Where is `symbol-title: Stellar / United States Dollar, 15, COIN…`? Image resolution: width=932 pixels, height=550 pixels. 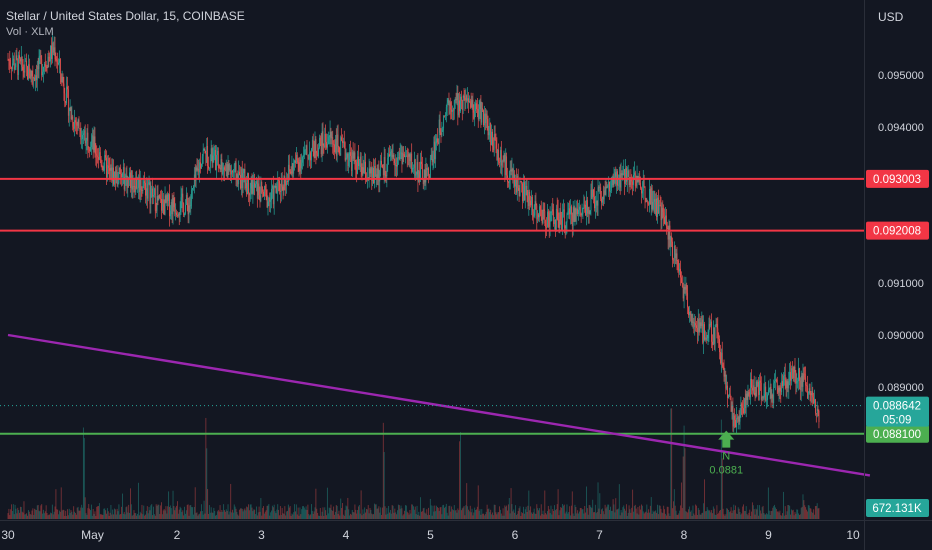
symbol-title: Stellar / United States Dollar, 15, COIN… is located at coordinates (125, 16).